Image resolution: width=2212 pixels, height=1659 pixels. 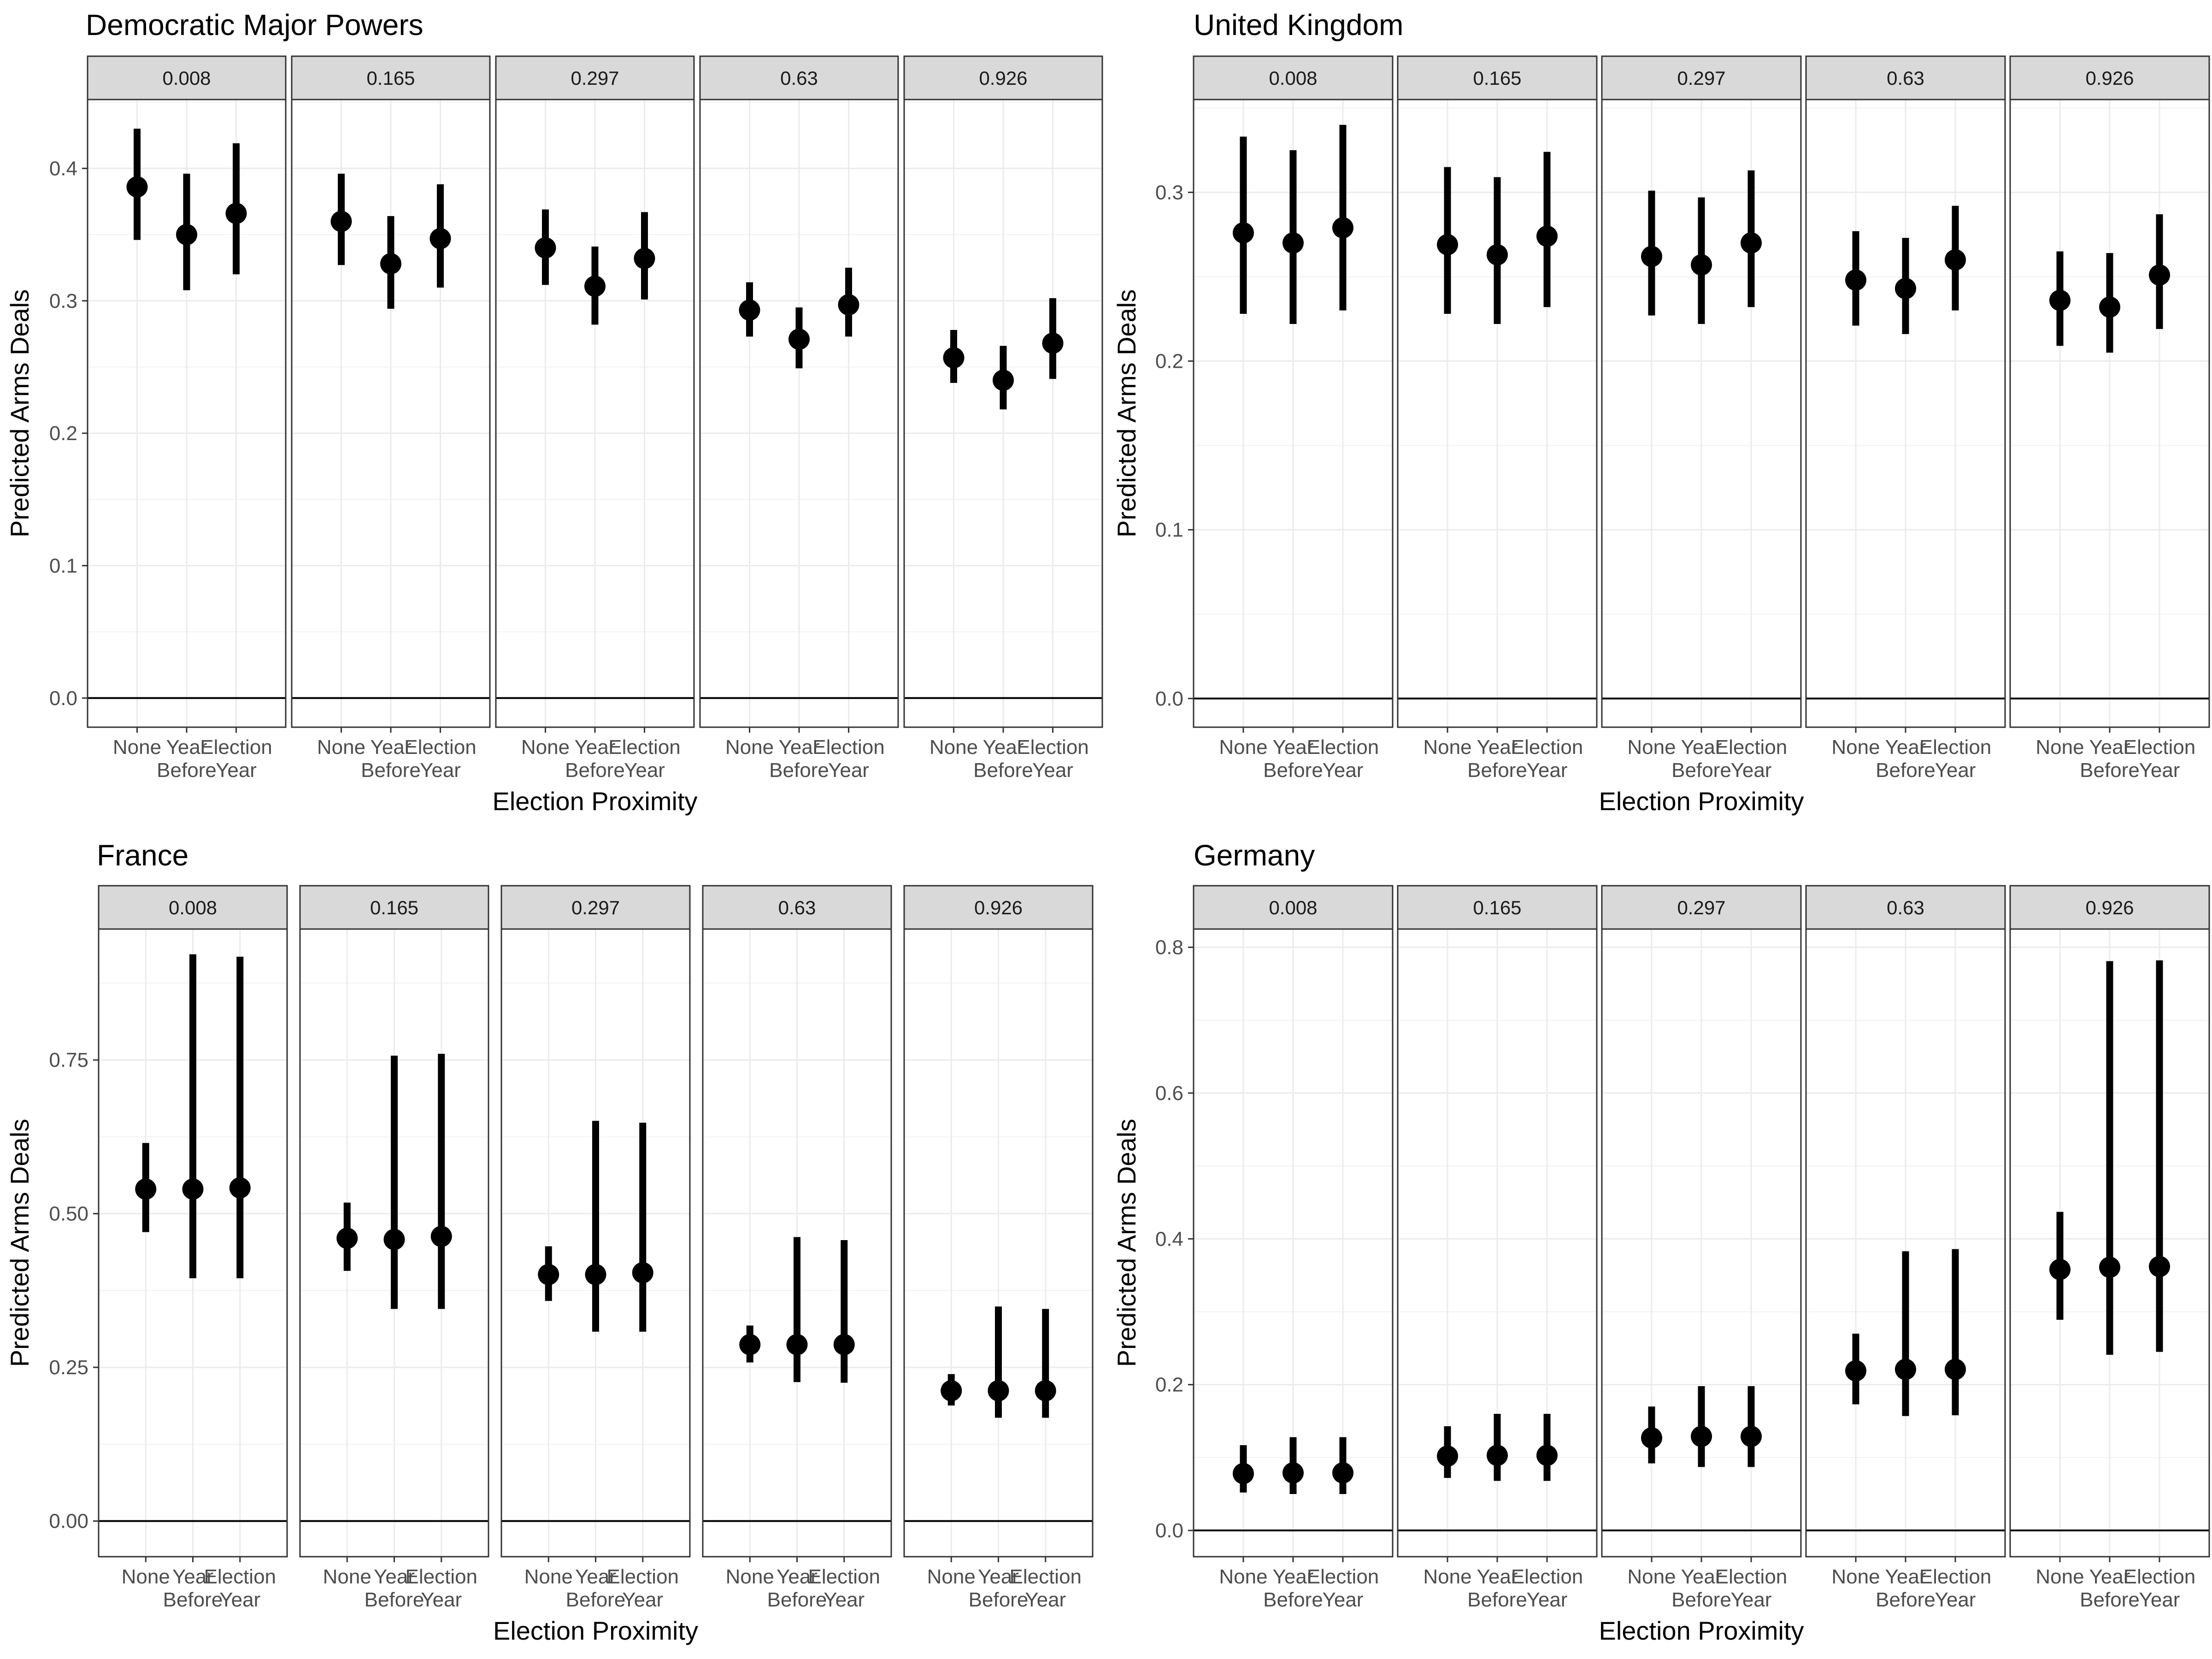 I want to click on panel-title: Democratic Major Powers, so click(x=255, y=24).